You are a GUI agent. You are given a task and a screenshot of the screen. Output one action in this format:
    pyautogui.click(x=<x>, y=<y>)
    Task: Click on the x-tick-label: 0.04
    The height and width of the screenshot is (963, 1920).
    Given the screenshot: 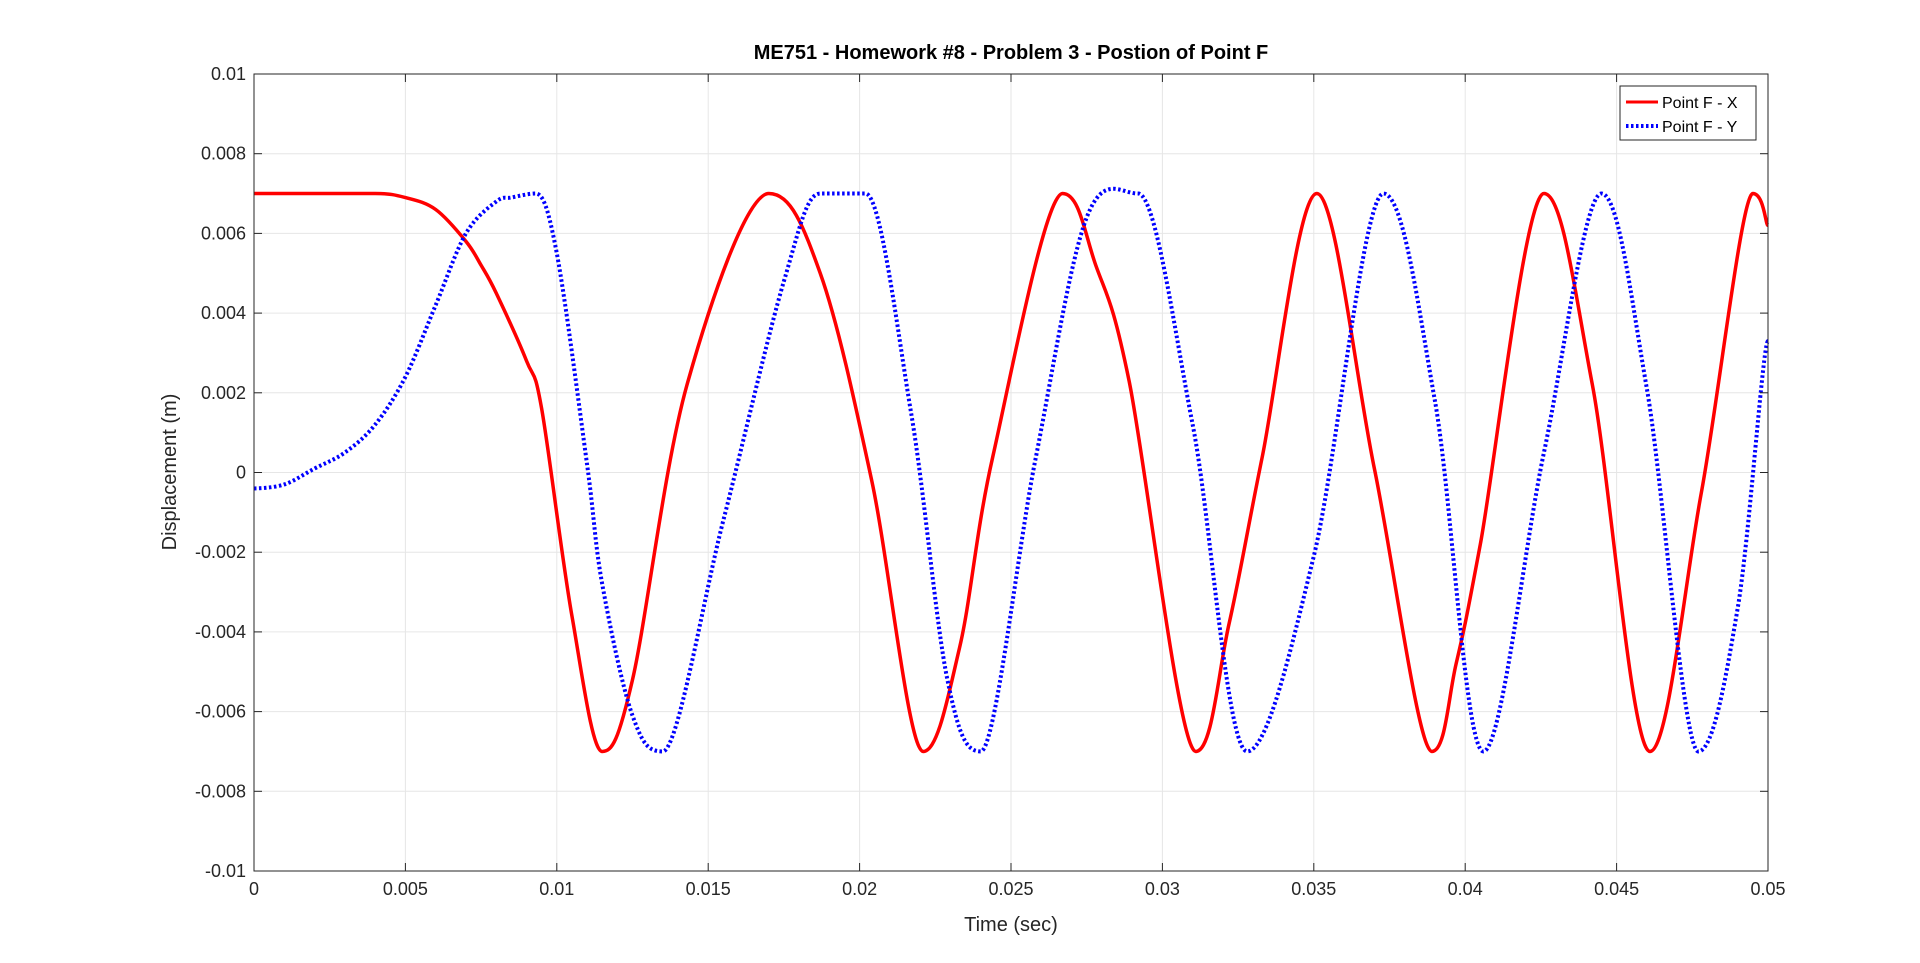 What is the action you would take?
    pyautogui.click(x=1465, y=889)
    